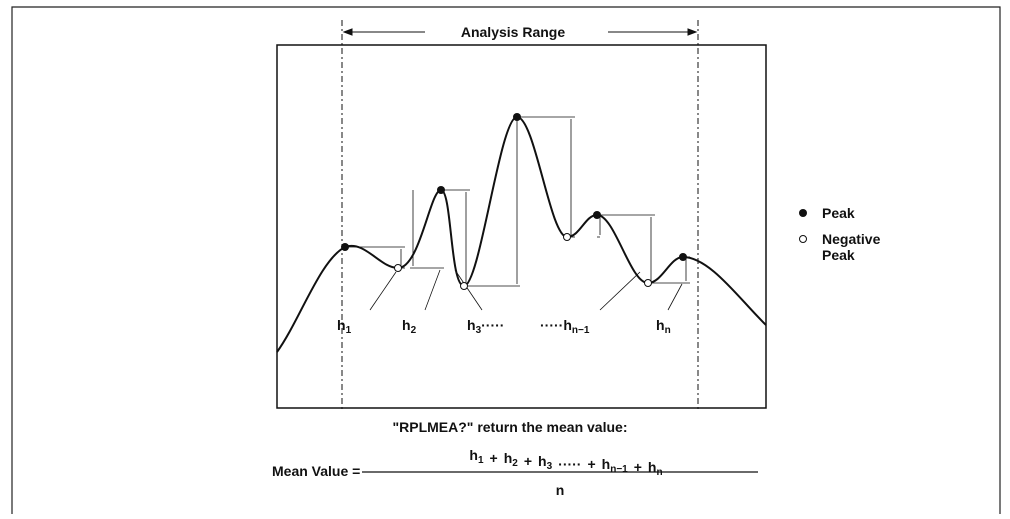 This screenshot has height=519, width=1010. I want to click on range-arrow, so click(520, 32).